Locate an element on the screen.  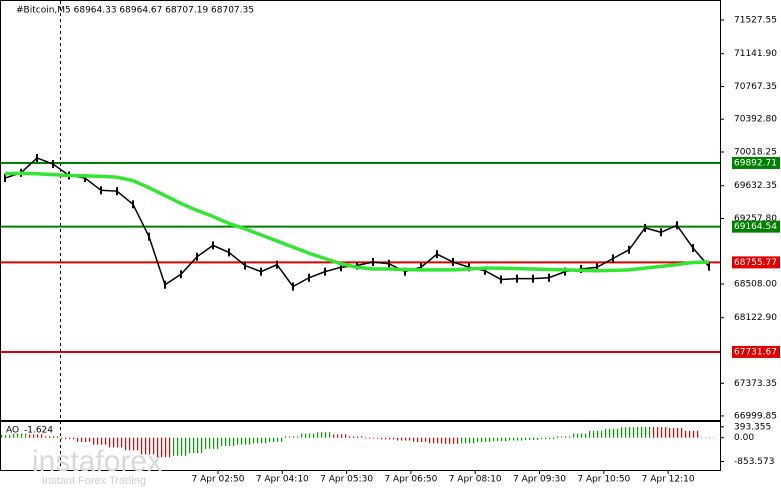
y-tick-label: 71141.90 is located at coordinates (755, 54).